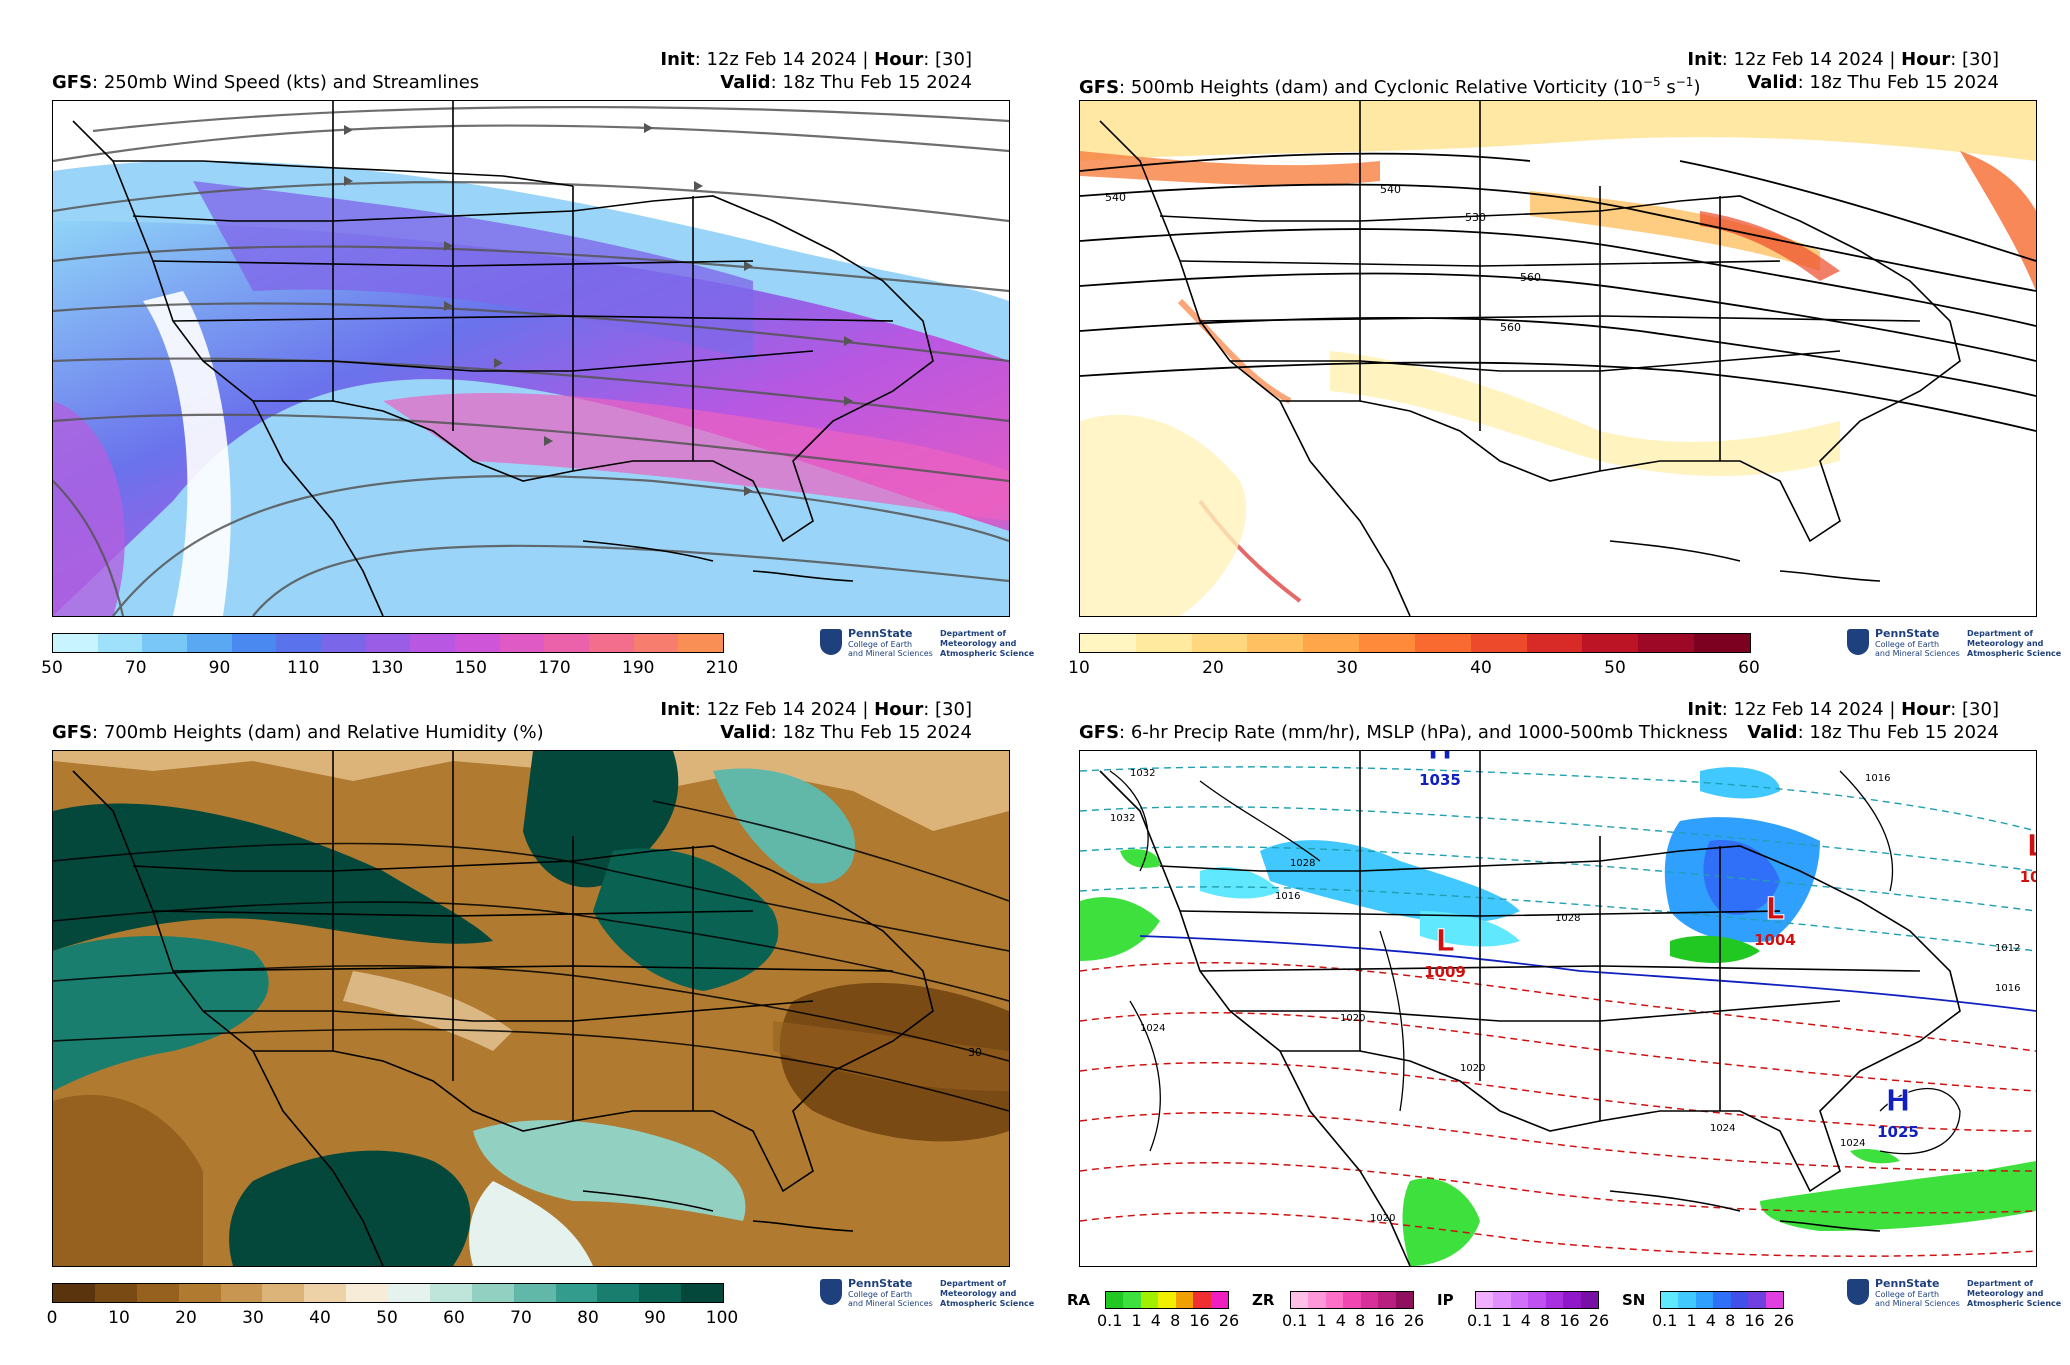 Image resolution: width=2070 pixels, height=1365 pixels. I want to click on colorbar-tick-label: 60, so click(1749, 668).